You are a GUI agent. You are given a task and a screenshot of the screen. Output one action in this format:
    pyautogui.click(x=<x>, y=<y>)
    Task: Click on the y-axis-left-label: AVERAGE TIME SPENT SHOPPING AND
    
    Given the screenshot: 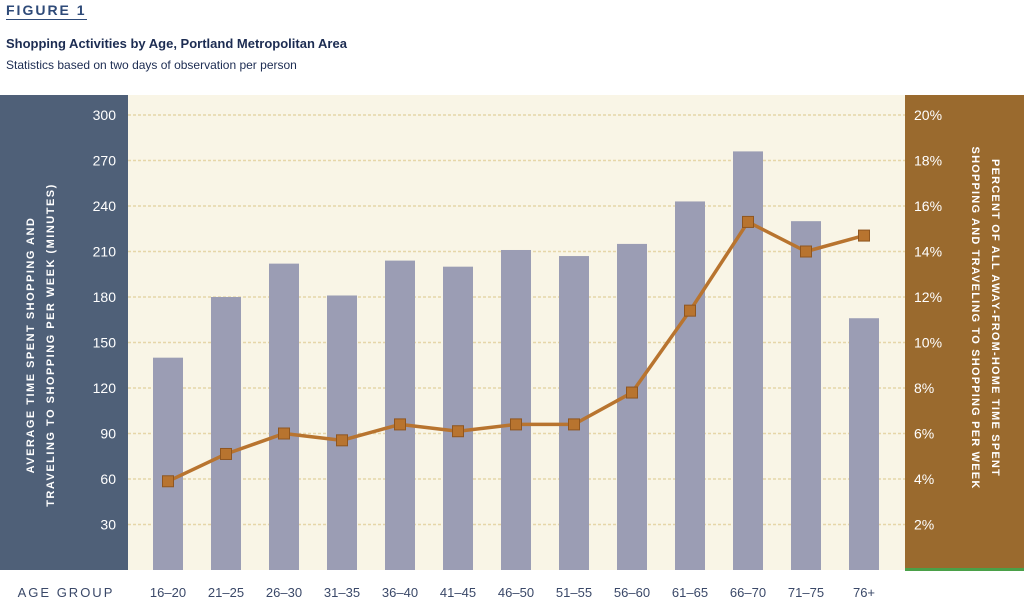 What is the action you would take?
    pyautogui.click(x=31, y=345)
    